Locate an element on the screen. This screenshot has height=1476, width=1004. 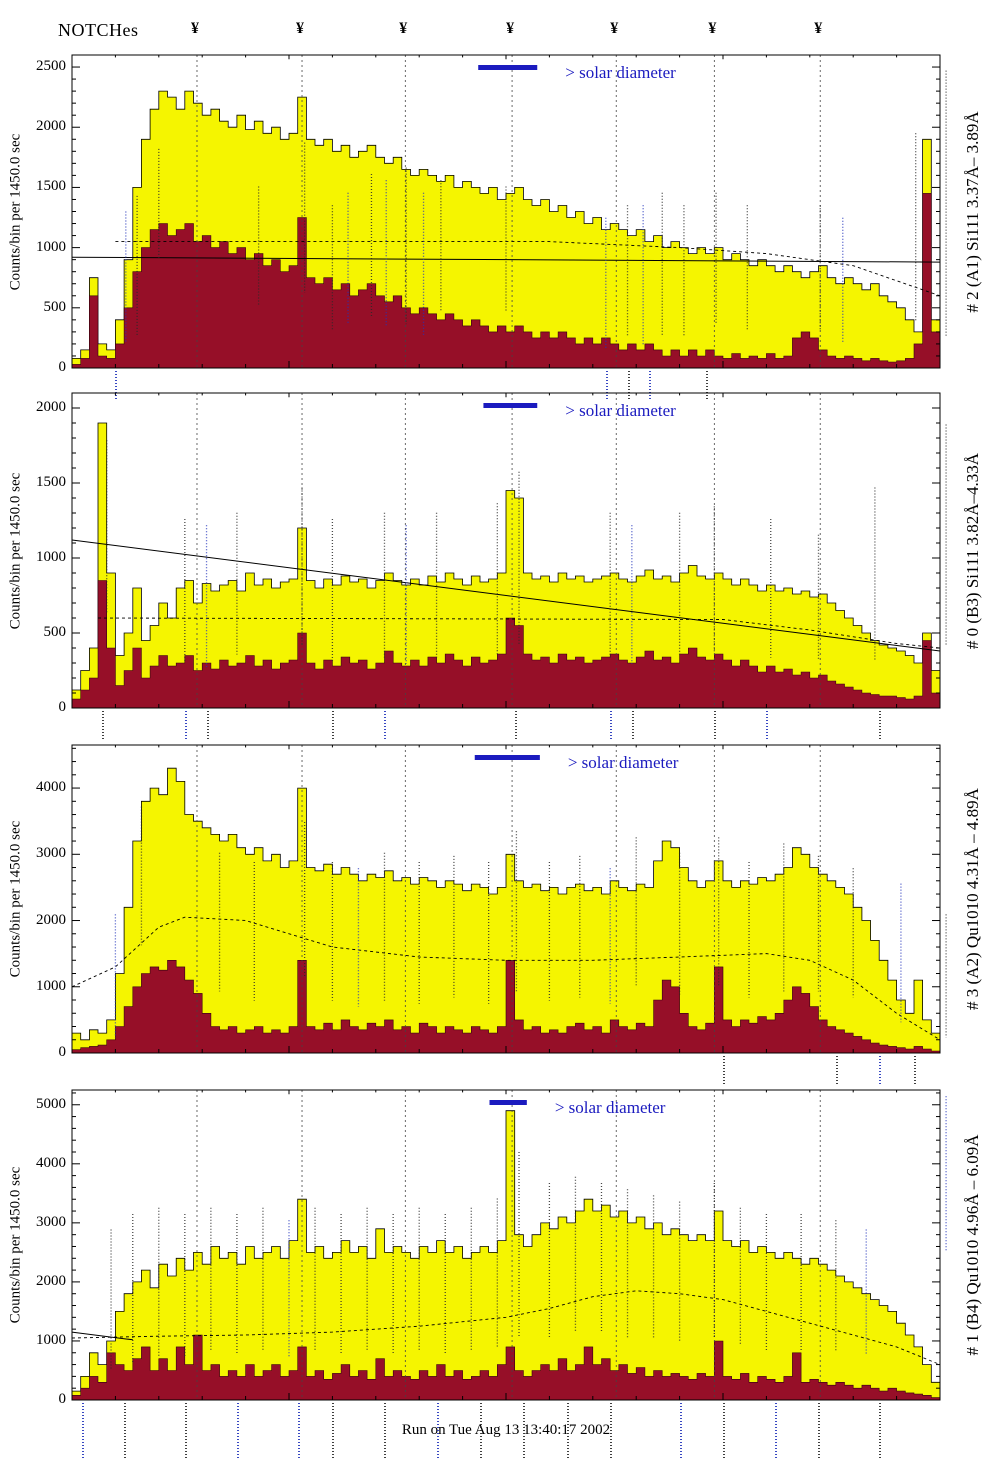
background-counts-fill is located at coordinates (506, 280).